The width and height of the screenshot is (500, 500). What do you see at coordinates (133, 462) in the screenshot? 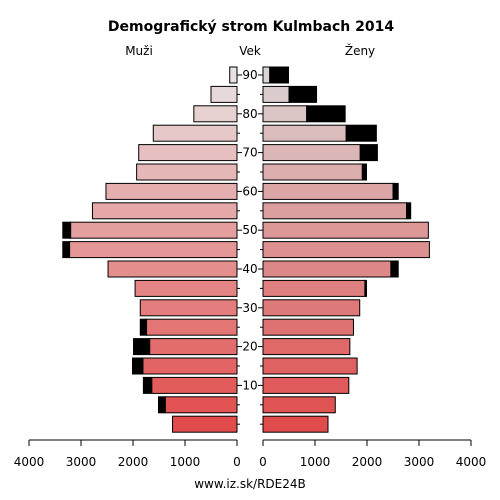
I see `male-x-label-2000: 2000` at bounding box center [133, 462].